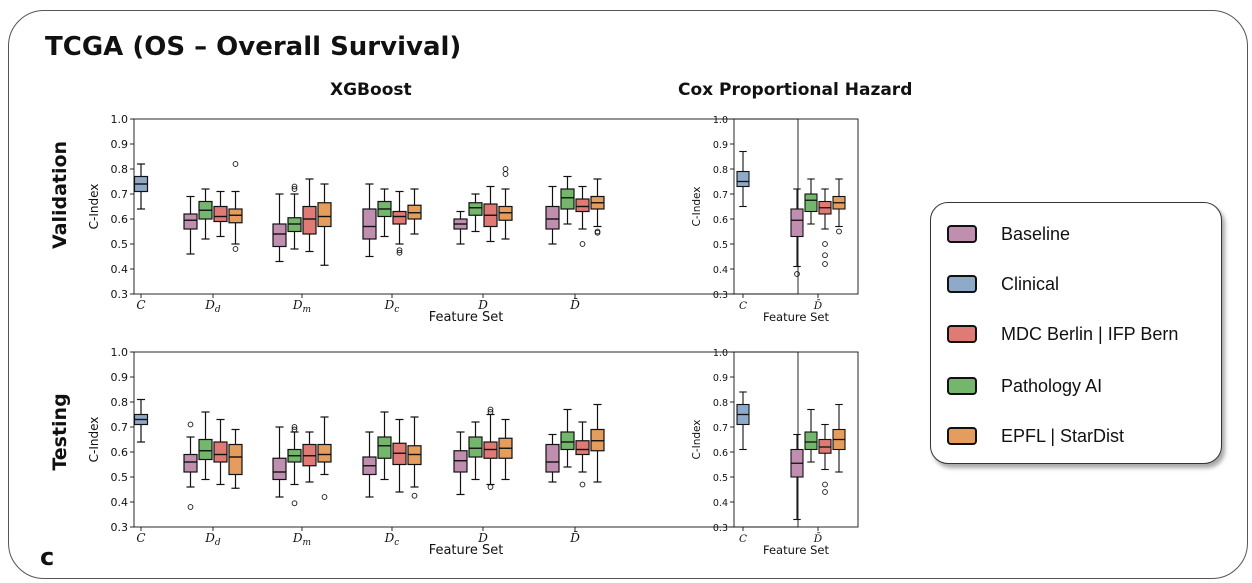 The image size is (1252, 583). I want to click on y-tick-label: 0.8, so click(720, 170).